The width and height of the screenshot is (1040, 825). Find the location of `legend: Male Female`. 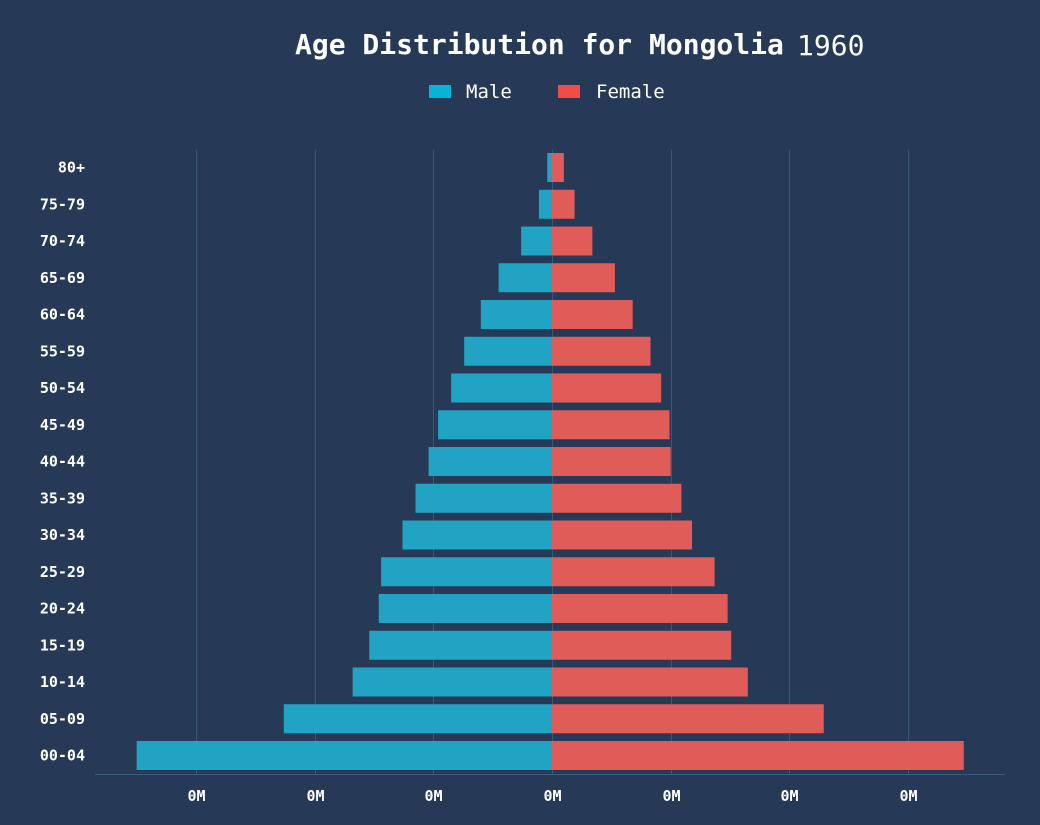

legend: Male Female is located at coordinates (547, 92).